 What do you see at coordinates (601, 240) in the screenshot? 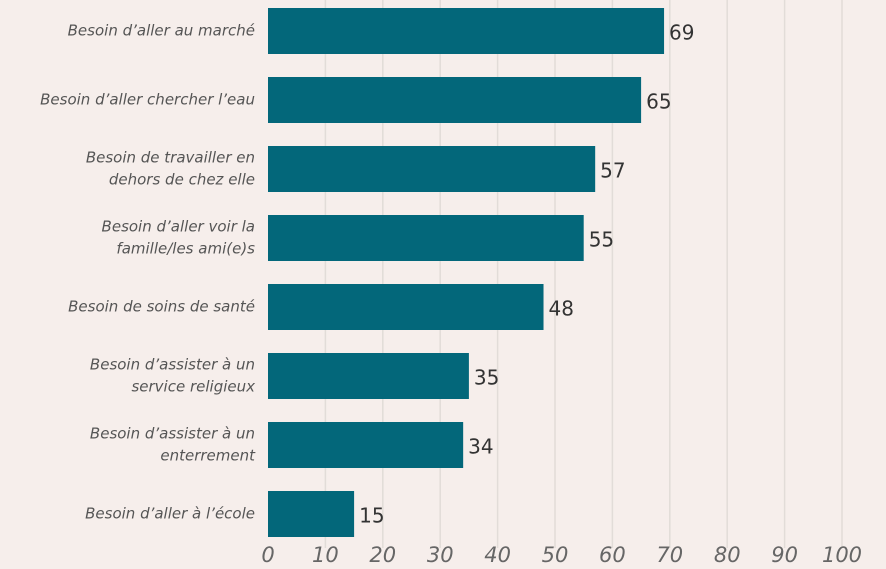
I see `value-label: 55` at bounding box center [601, 240].